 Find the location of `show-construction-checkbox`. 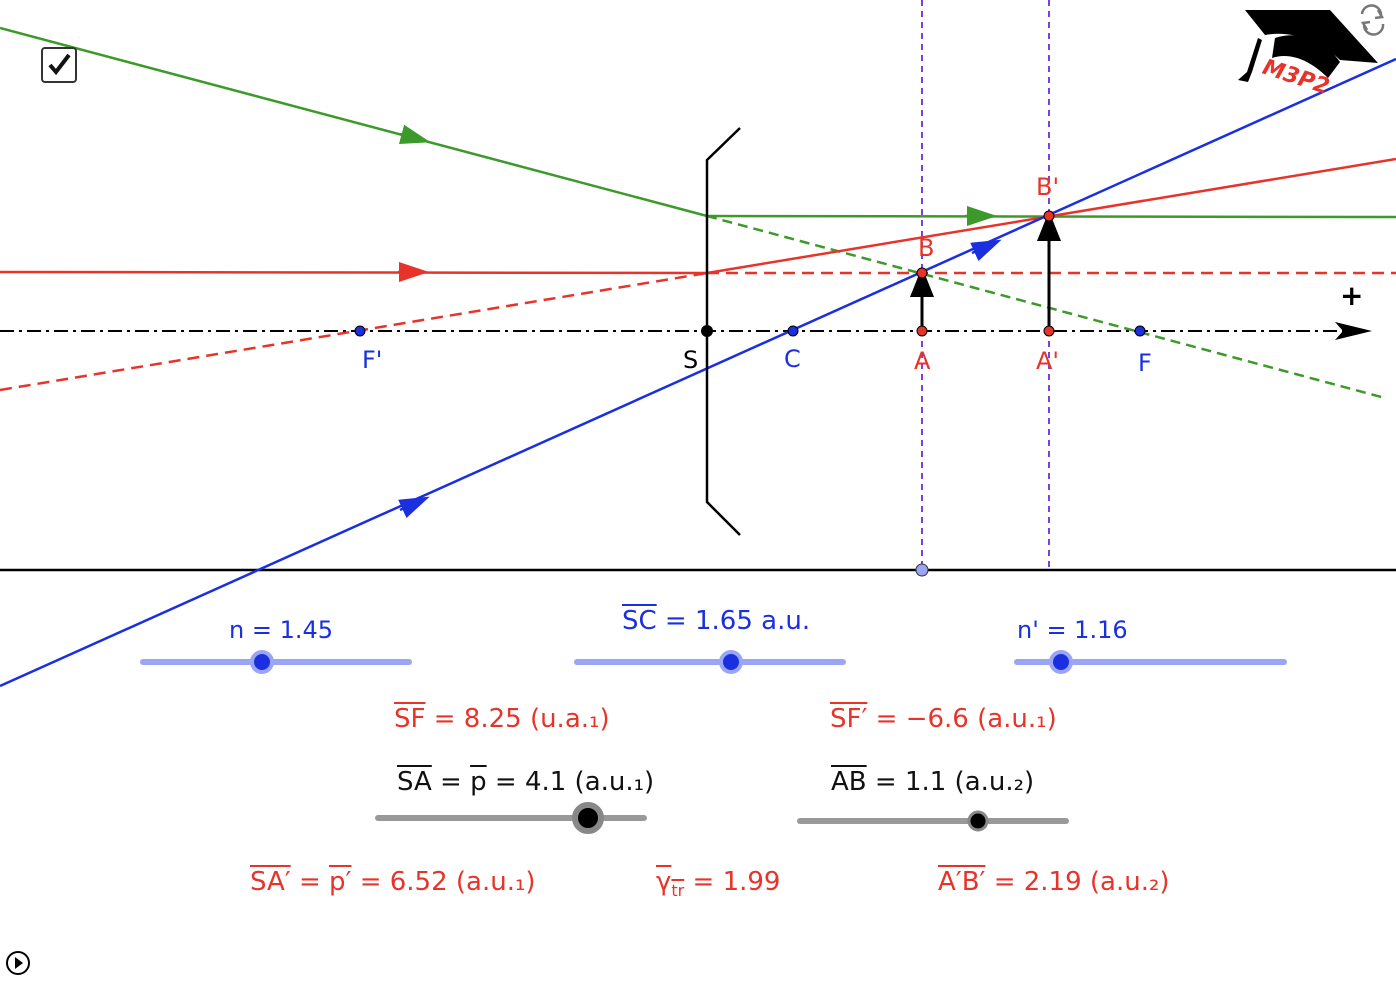

show-construction-checkbox is located at coordinates (59, 65).